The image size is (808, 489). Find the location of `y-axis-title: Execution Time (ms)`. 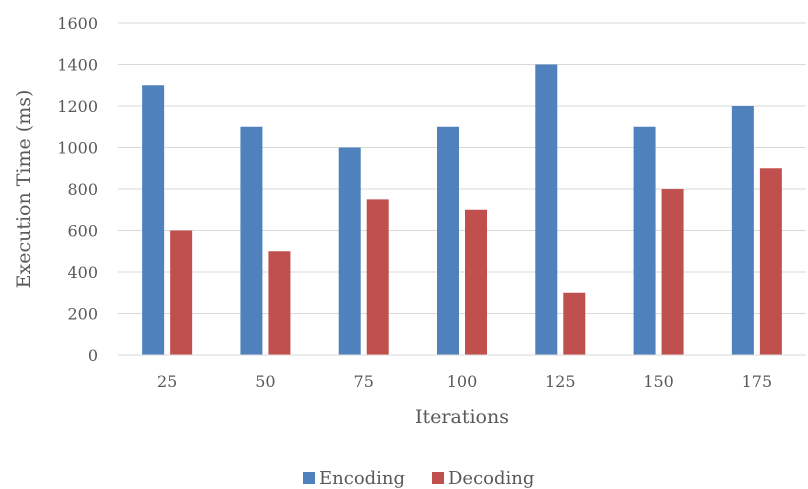

y-axis-title: Execution Time (ms) is located at coordinates (24, 189).